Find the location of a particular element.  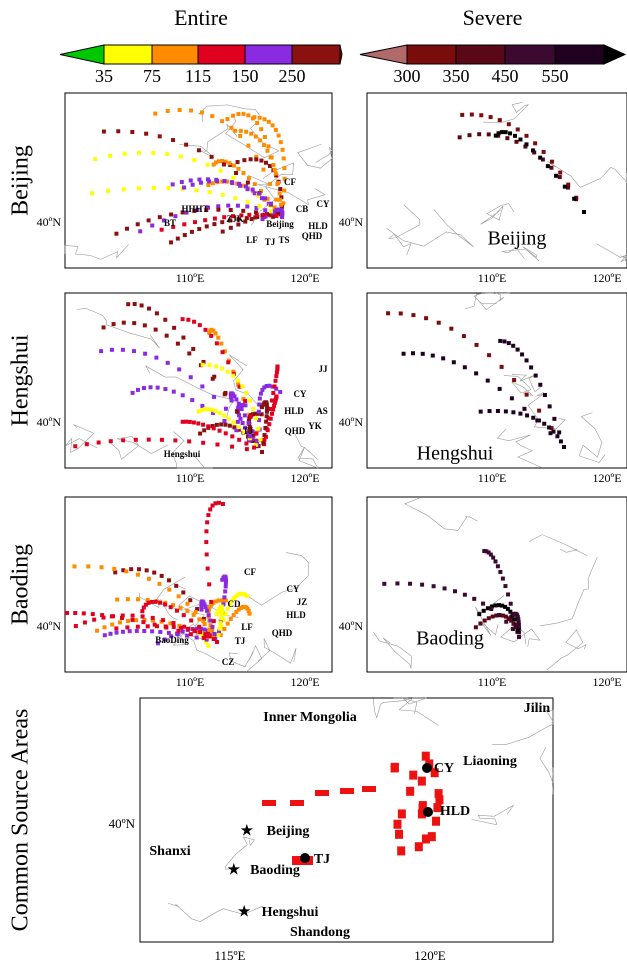

lon-label: 115ºE is located at coordinates (230, 955).